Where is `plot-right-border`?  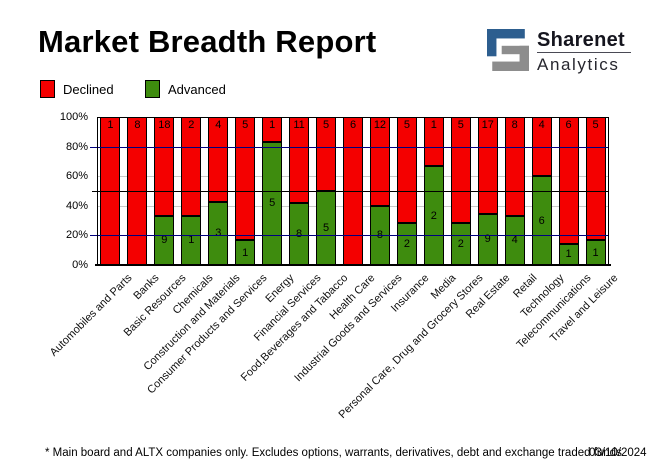 plot-right-border is located at coordinates (608, 191).